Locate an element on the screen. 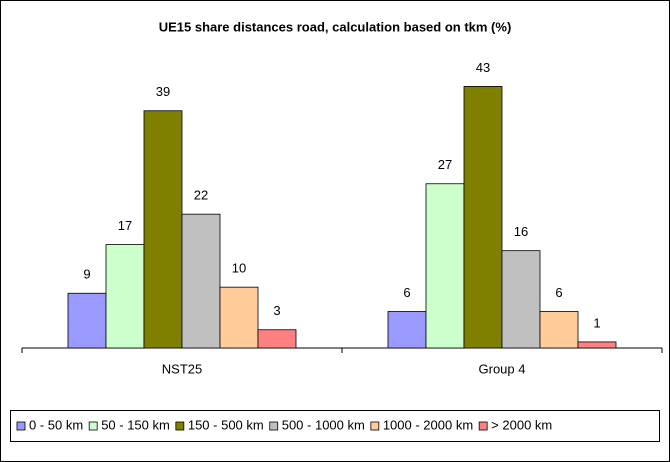 The image size is (670, 462). legend-label: > 2000 km is located at coordinates (521, 424).